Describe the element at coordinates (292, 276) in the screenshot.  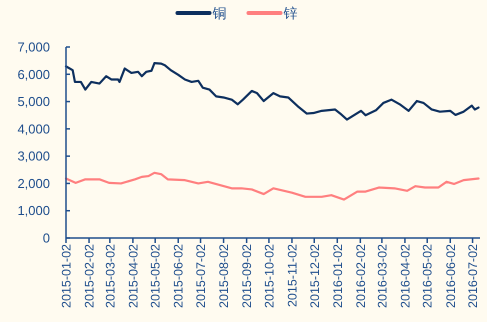
I see `x-tick-label: 2015-11-02` at that location.